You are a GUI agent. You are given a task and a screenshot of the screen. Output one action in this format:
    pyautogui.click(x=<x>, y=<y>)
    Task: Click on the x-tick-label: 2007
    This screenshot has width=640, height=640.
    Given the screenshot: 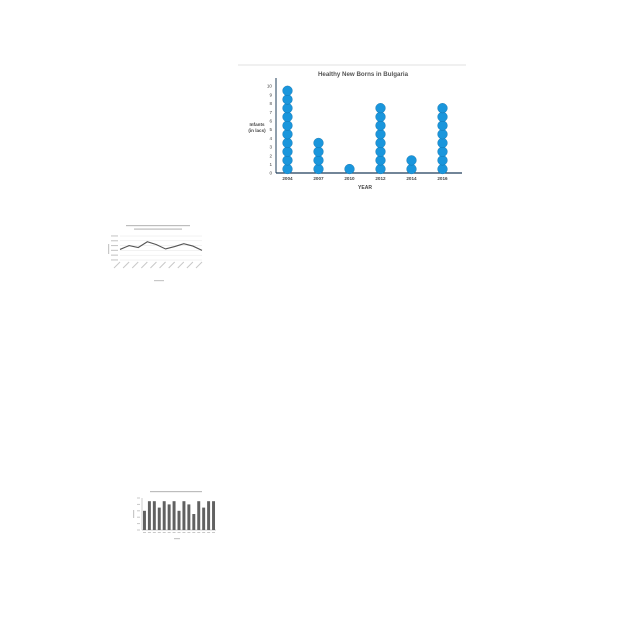 What is the action you would take?
    pyautogui.click(x=318, y=178)
    